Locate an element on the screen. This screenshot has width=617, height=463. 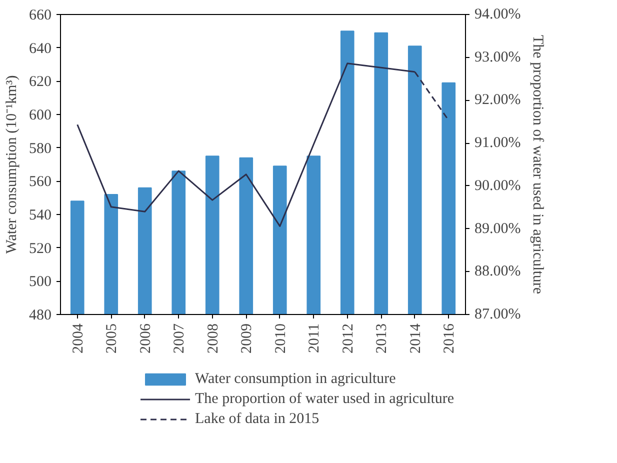
y-axis-title: Water consumption (10⁻¹km³) is located at coordinates (12, 164).